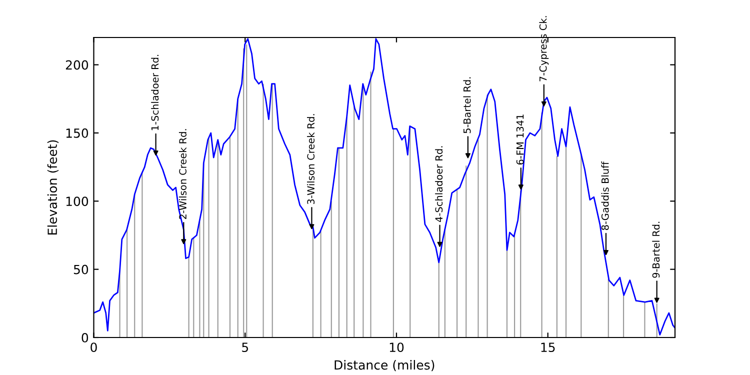 The width and height of the screenshot is (750, 375). I want to click on annotation: 2-Wilson Creek Rd., so click(182, 174).